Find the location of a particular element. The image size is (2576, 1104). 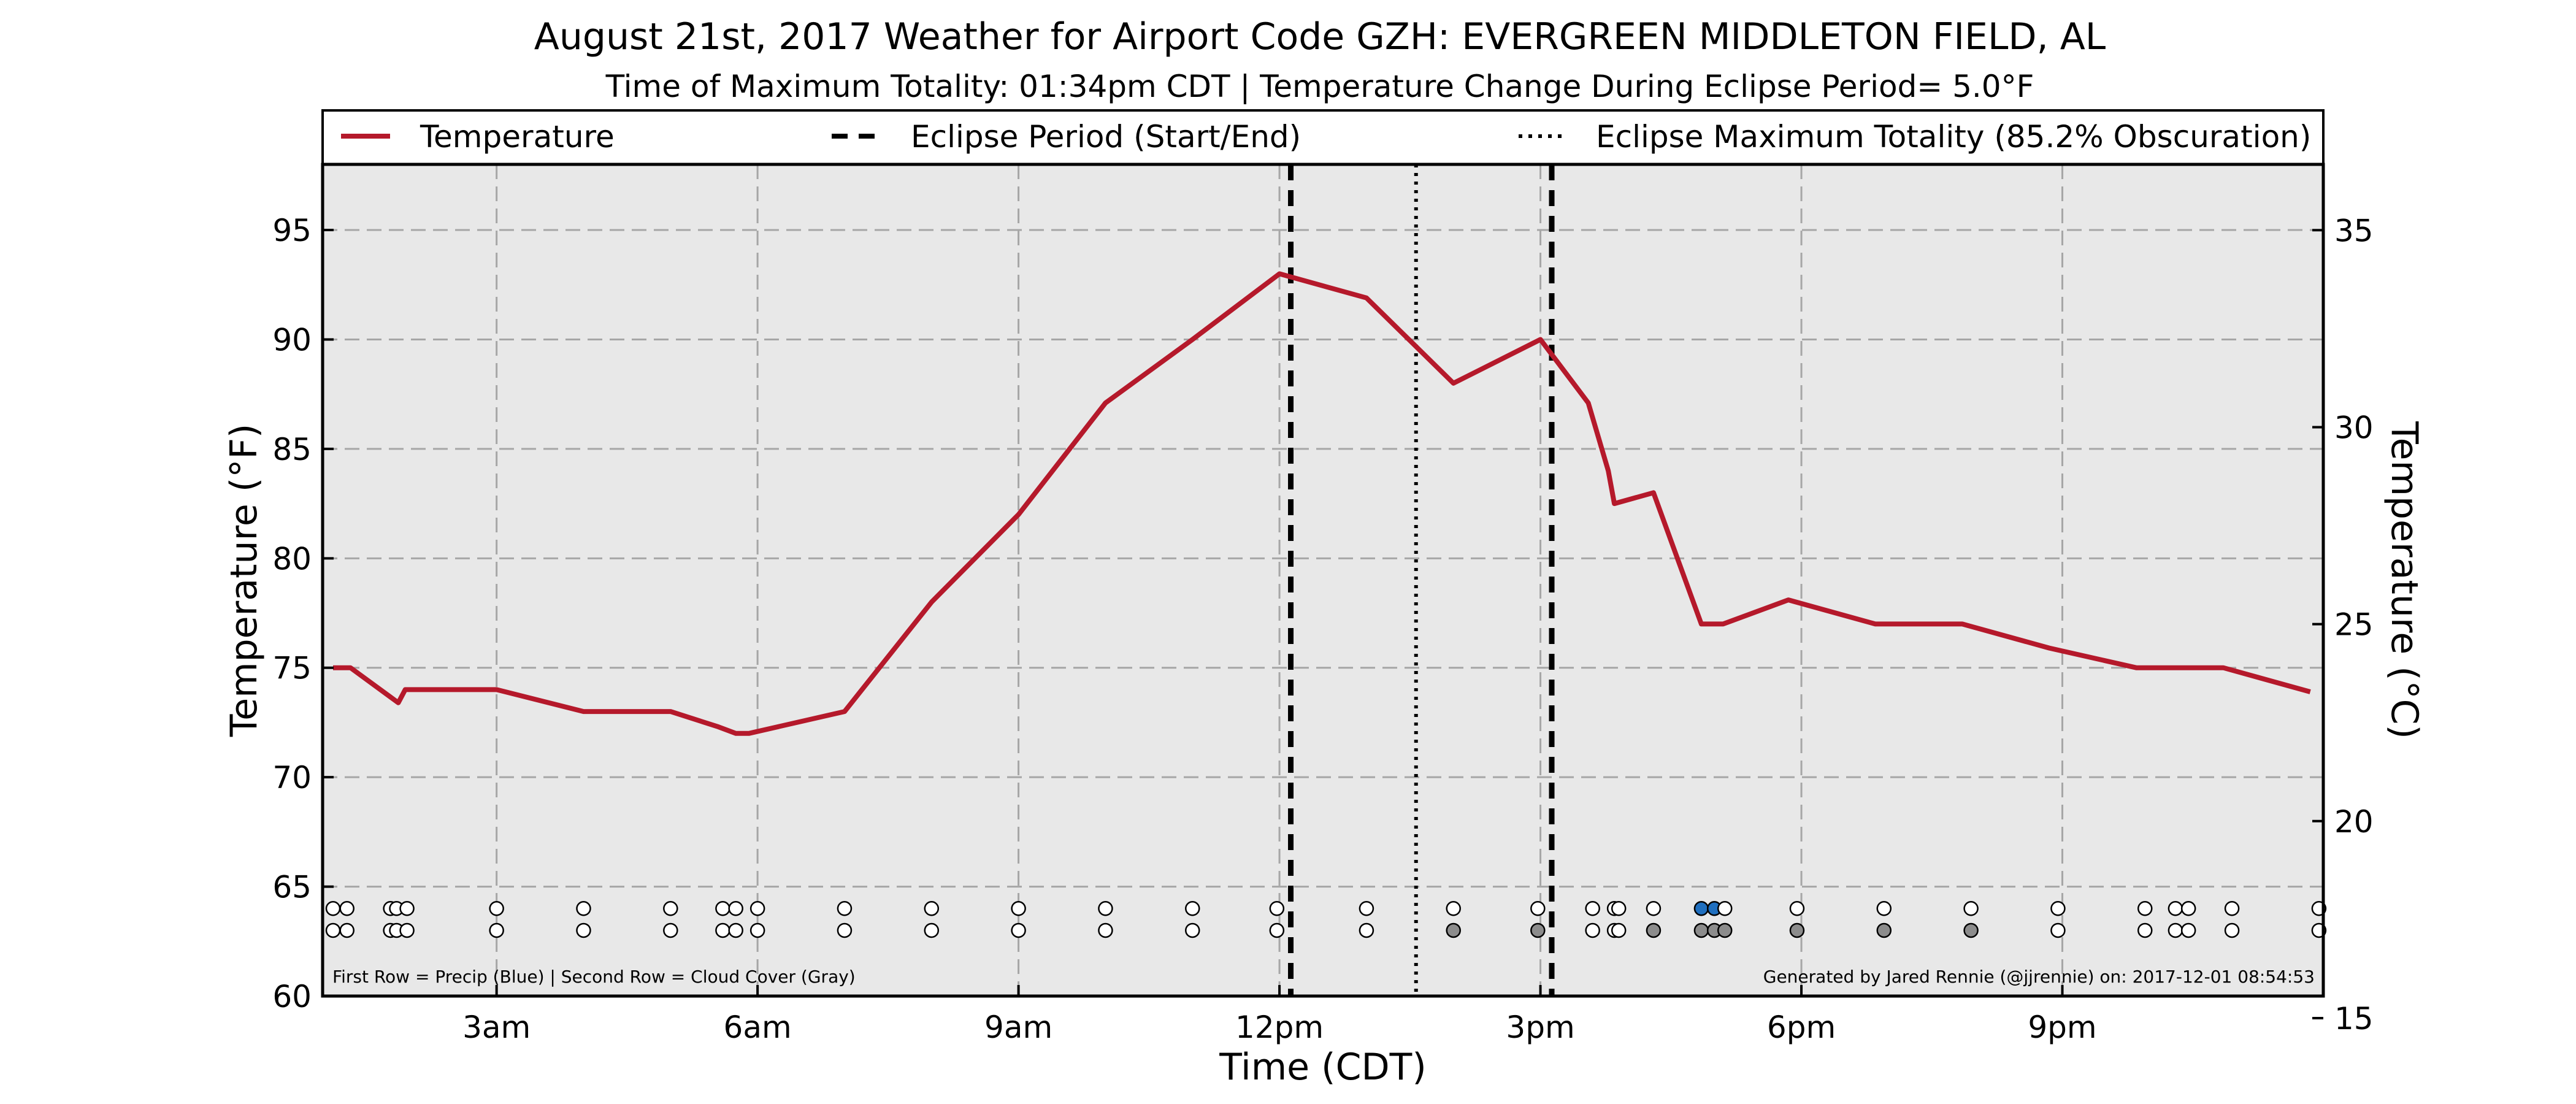

eclipse-markers is located at coordinates (1421, 580).